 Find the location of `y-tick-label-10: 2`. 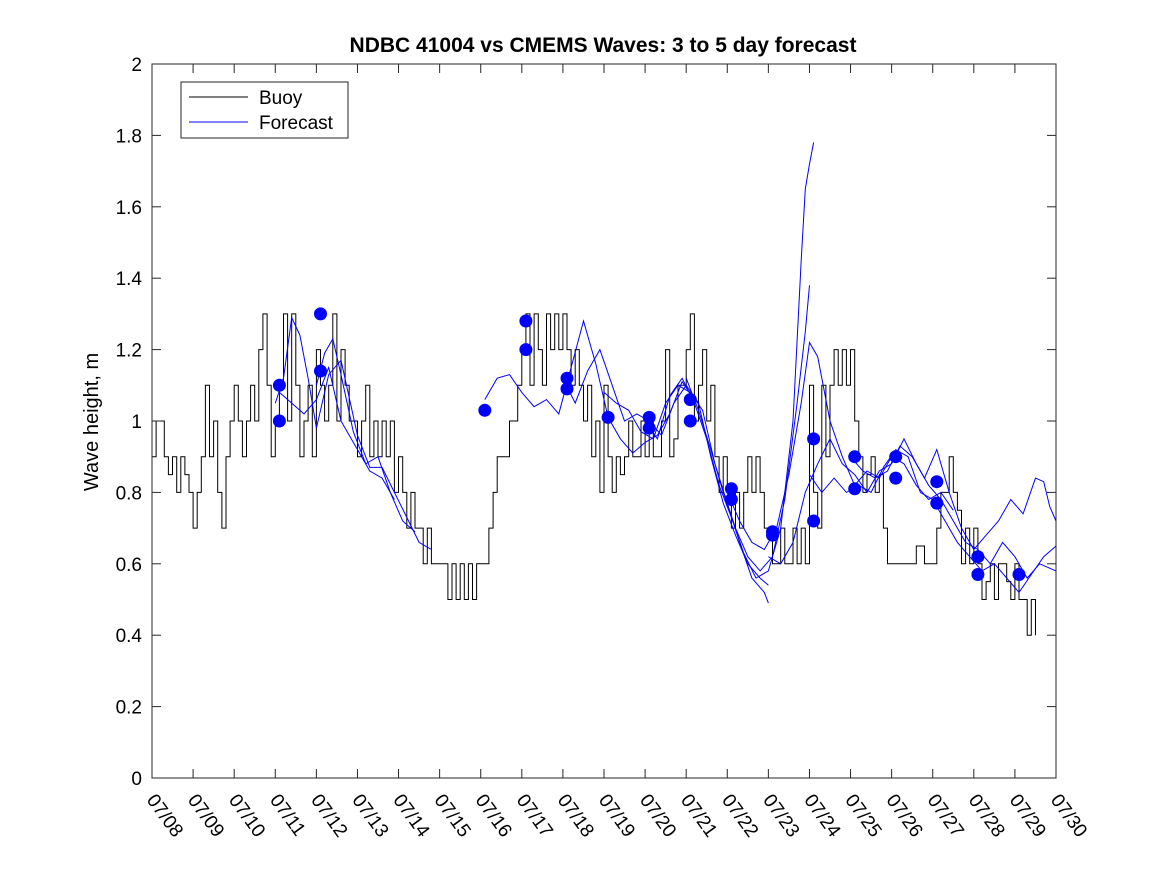

y-tick-label-10: 2 is located at coordinates (136, 65).